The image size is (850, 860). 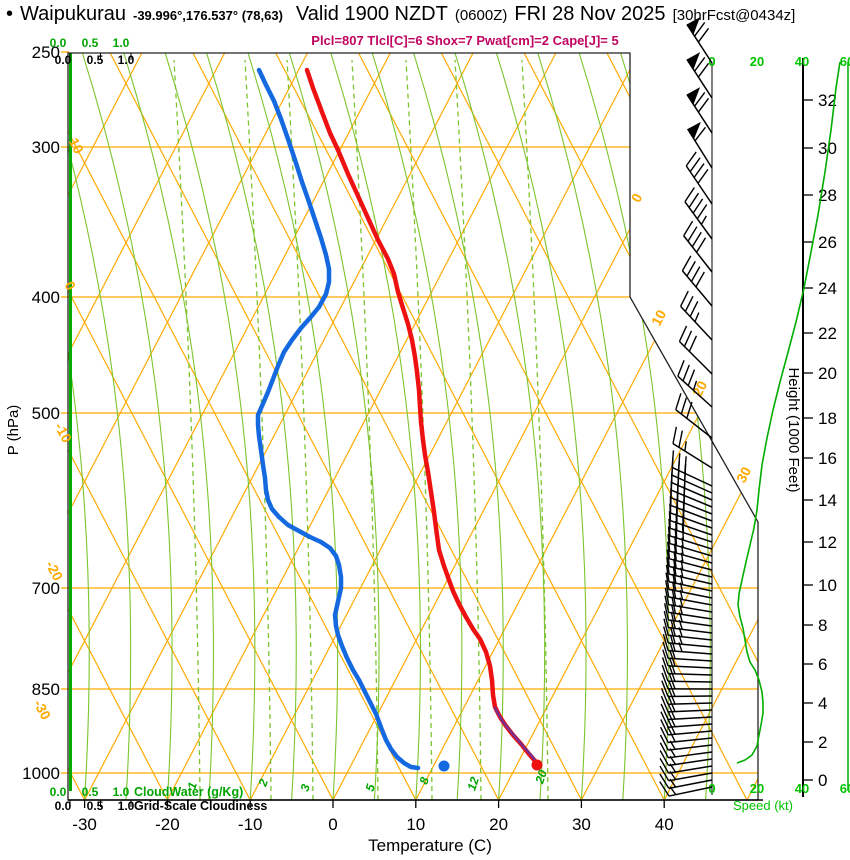 I want to click on temperature-tick-label: -10, so click(x=250, y=824).